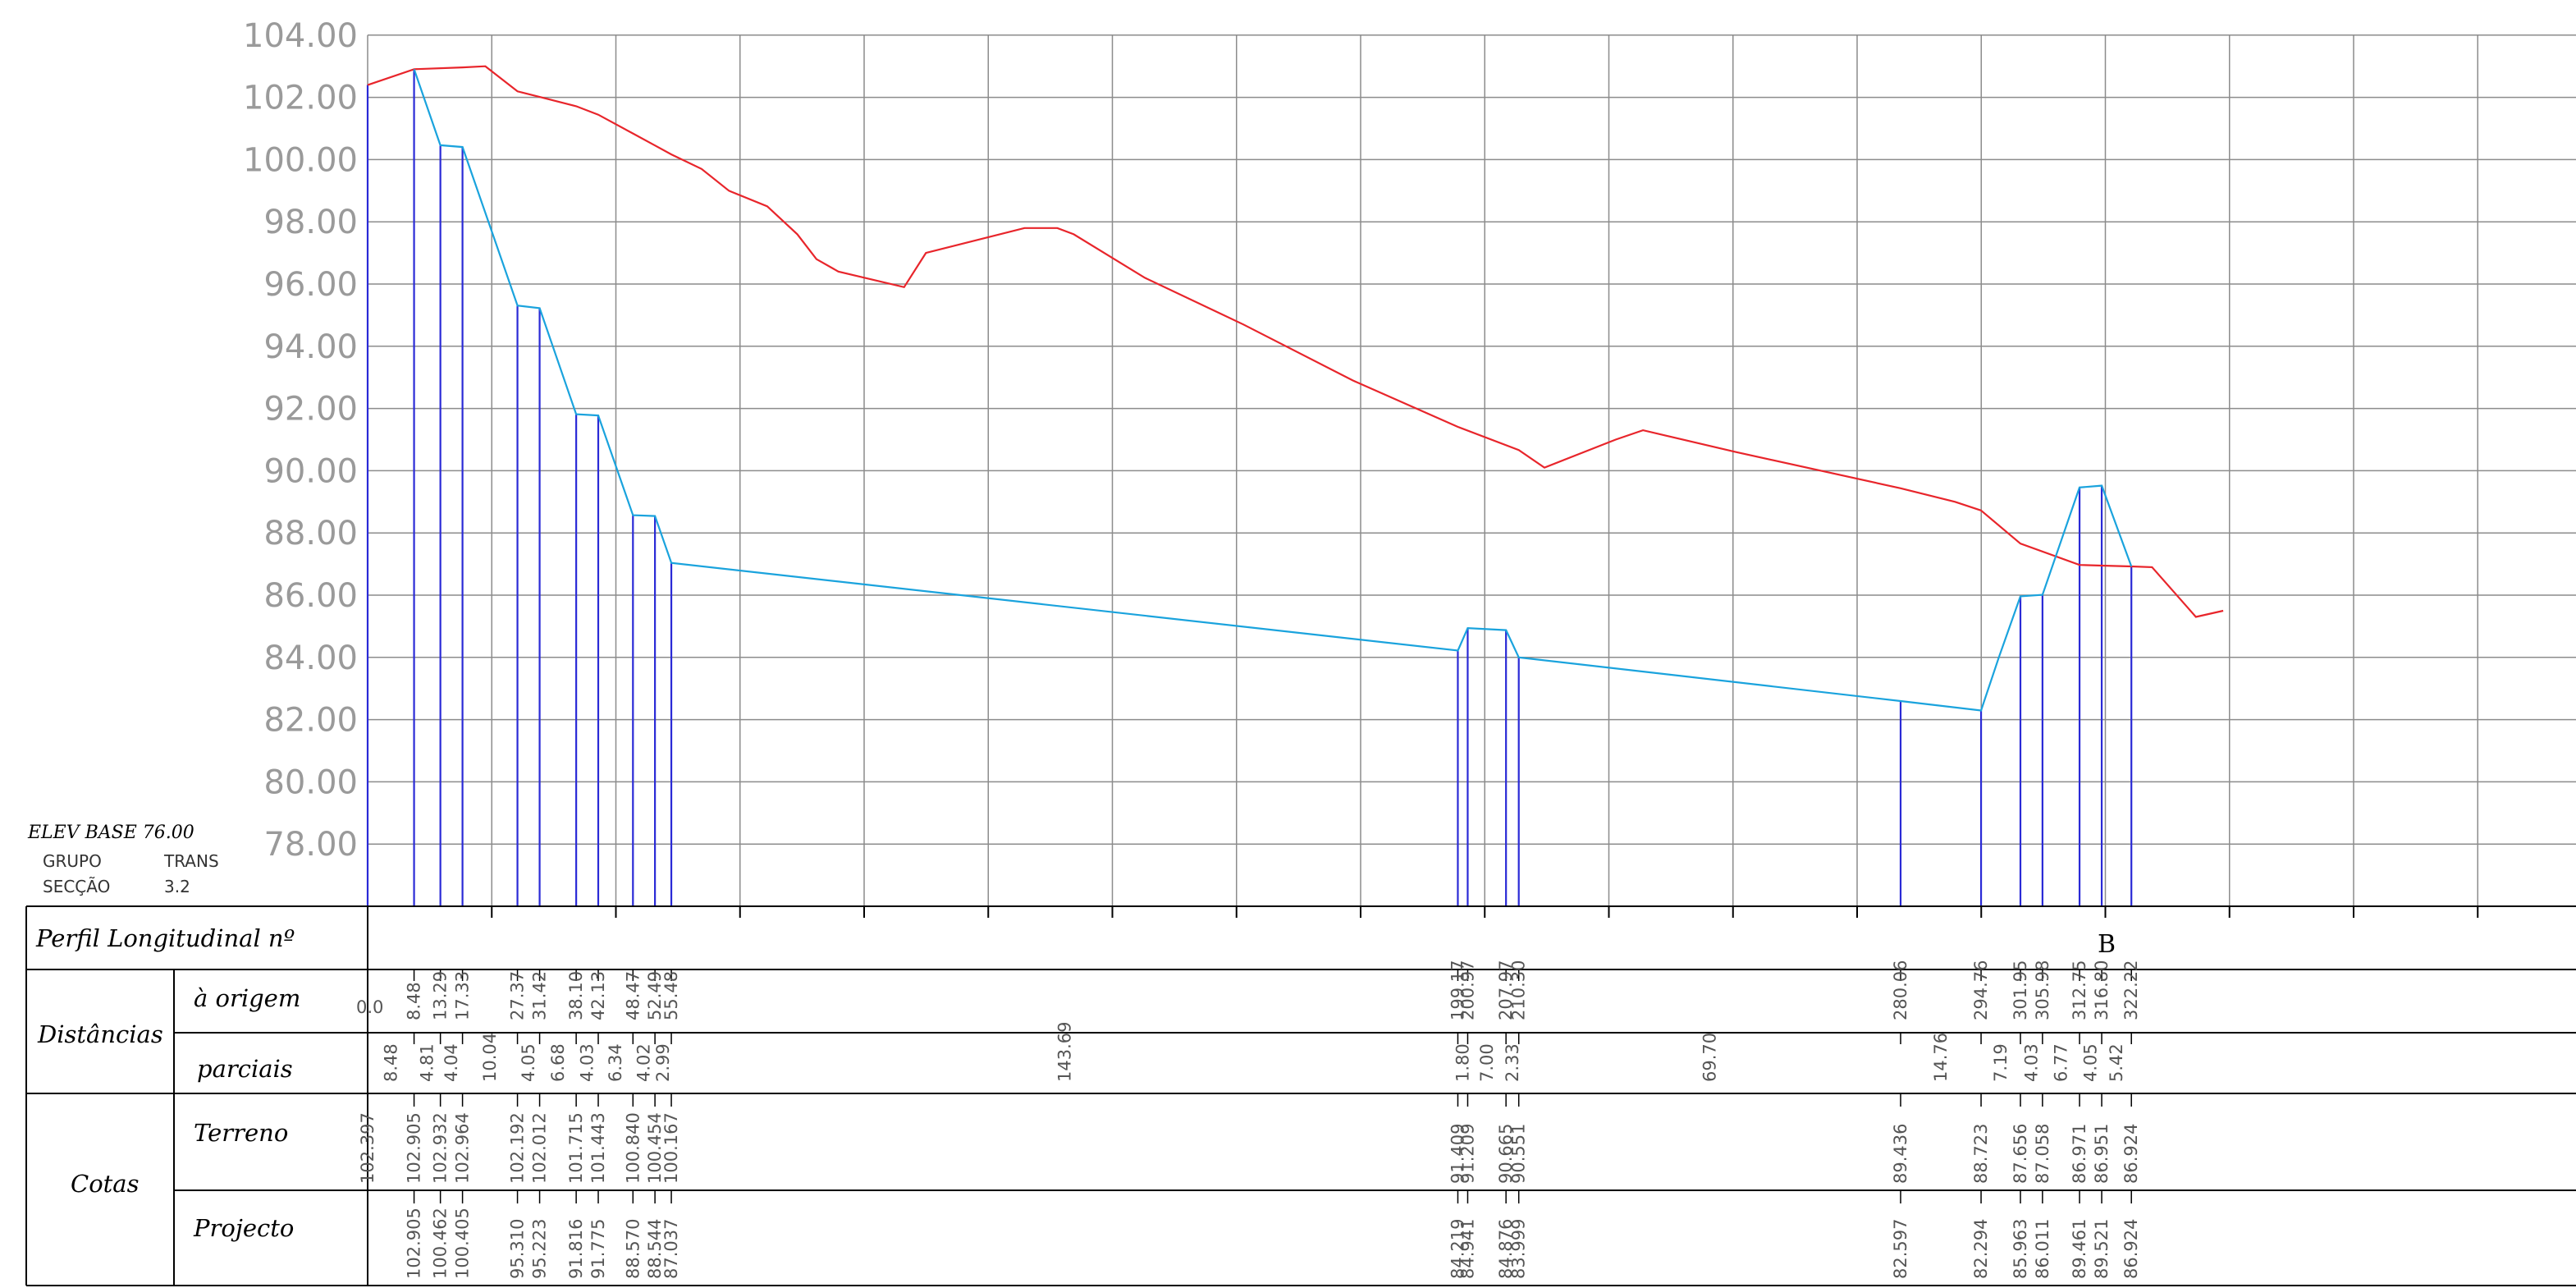  What do you see at coordinates (2102, 990) in the screenshot?
I see `origem-value: 316.80` at bounding box center [2102, 990].